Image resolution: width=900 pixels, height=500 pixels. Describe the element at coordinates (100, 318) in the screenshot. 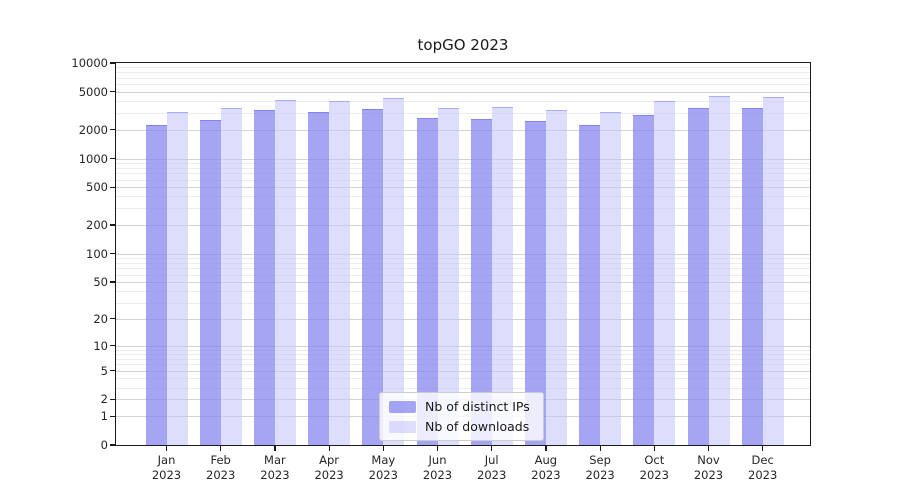

I see `y-tick-label: 20` at that location.